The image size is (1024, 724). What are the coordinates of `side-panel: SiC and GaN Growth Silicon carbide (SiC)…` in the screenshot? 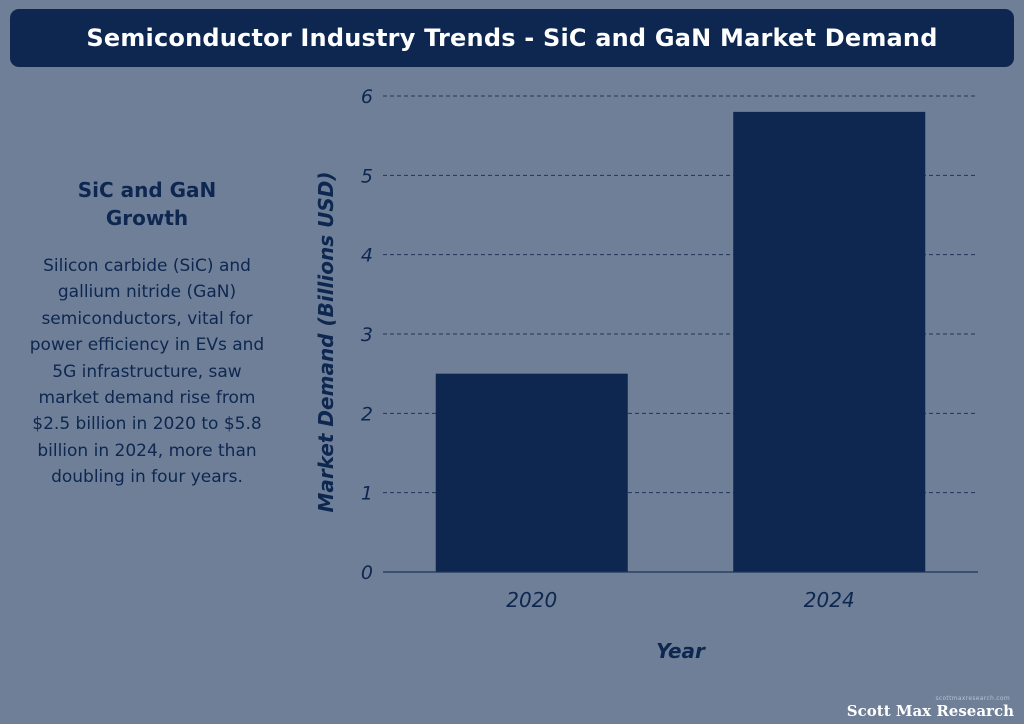 It's located at (147, 333).